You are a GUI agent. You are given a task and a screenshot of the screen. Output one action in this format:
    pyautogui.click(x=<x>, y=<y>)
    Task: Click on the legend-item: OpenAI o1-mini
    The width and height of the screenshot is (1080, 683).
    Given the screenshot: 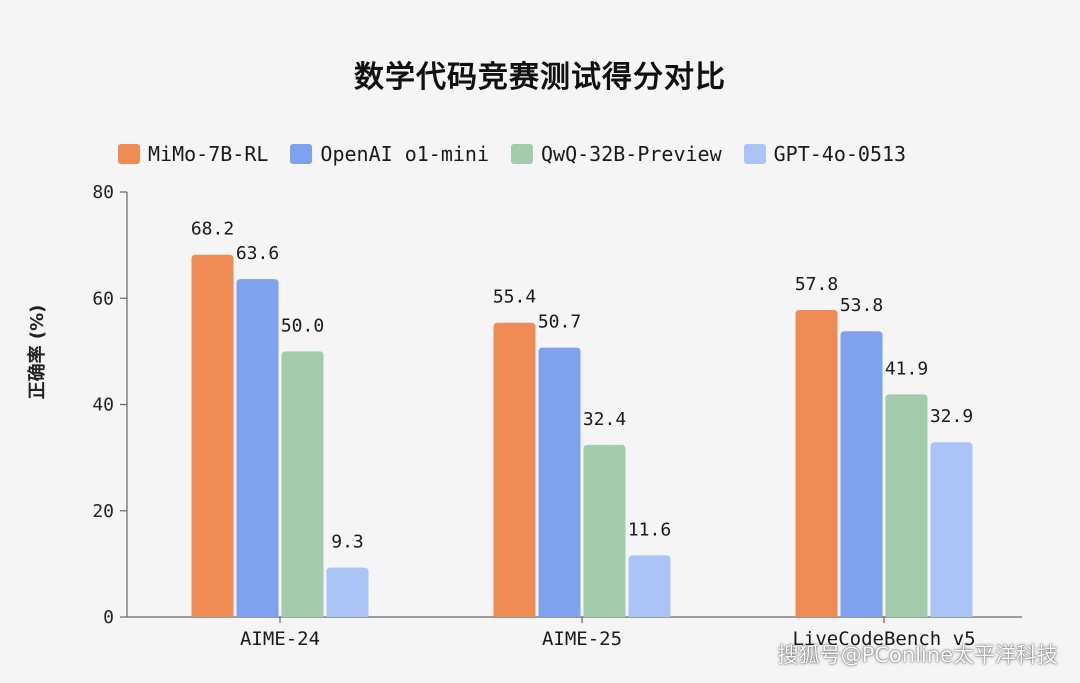 What is the action you would take?
    pyautogui.click(x=389, y=154)
    